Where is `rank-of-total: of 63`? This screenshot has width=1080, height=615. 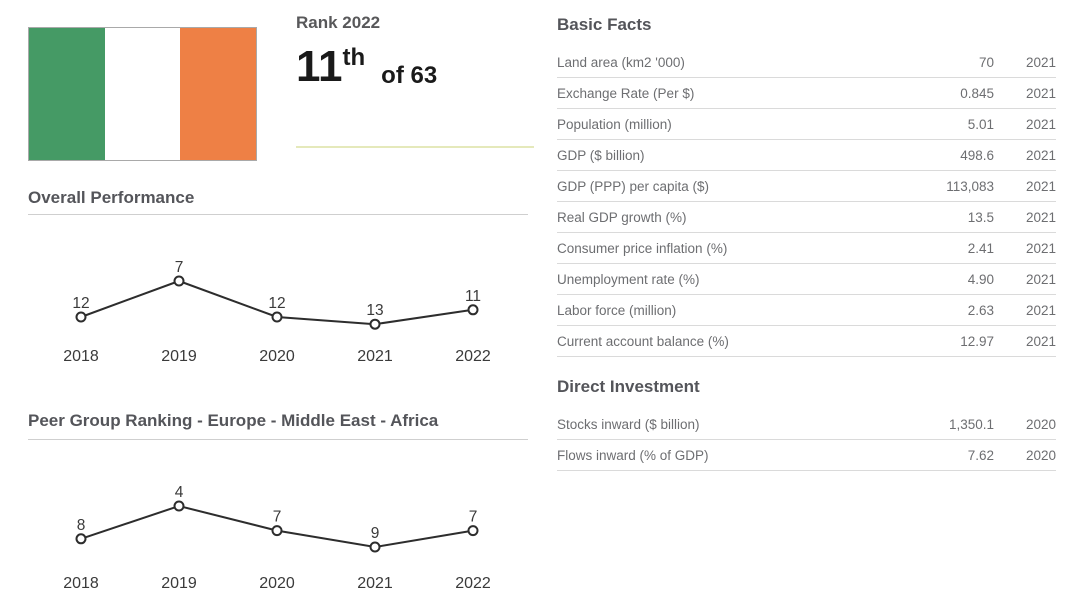
rank-of-total: of 63 is located at coordinates (409, 75).